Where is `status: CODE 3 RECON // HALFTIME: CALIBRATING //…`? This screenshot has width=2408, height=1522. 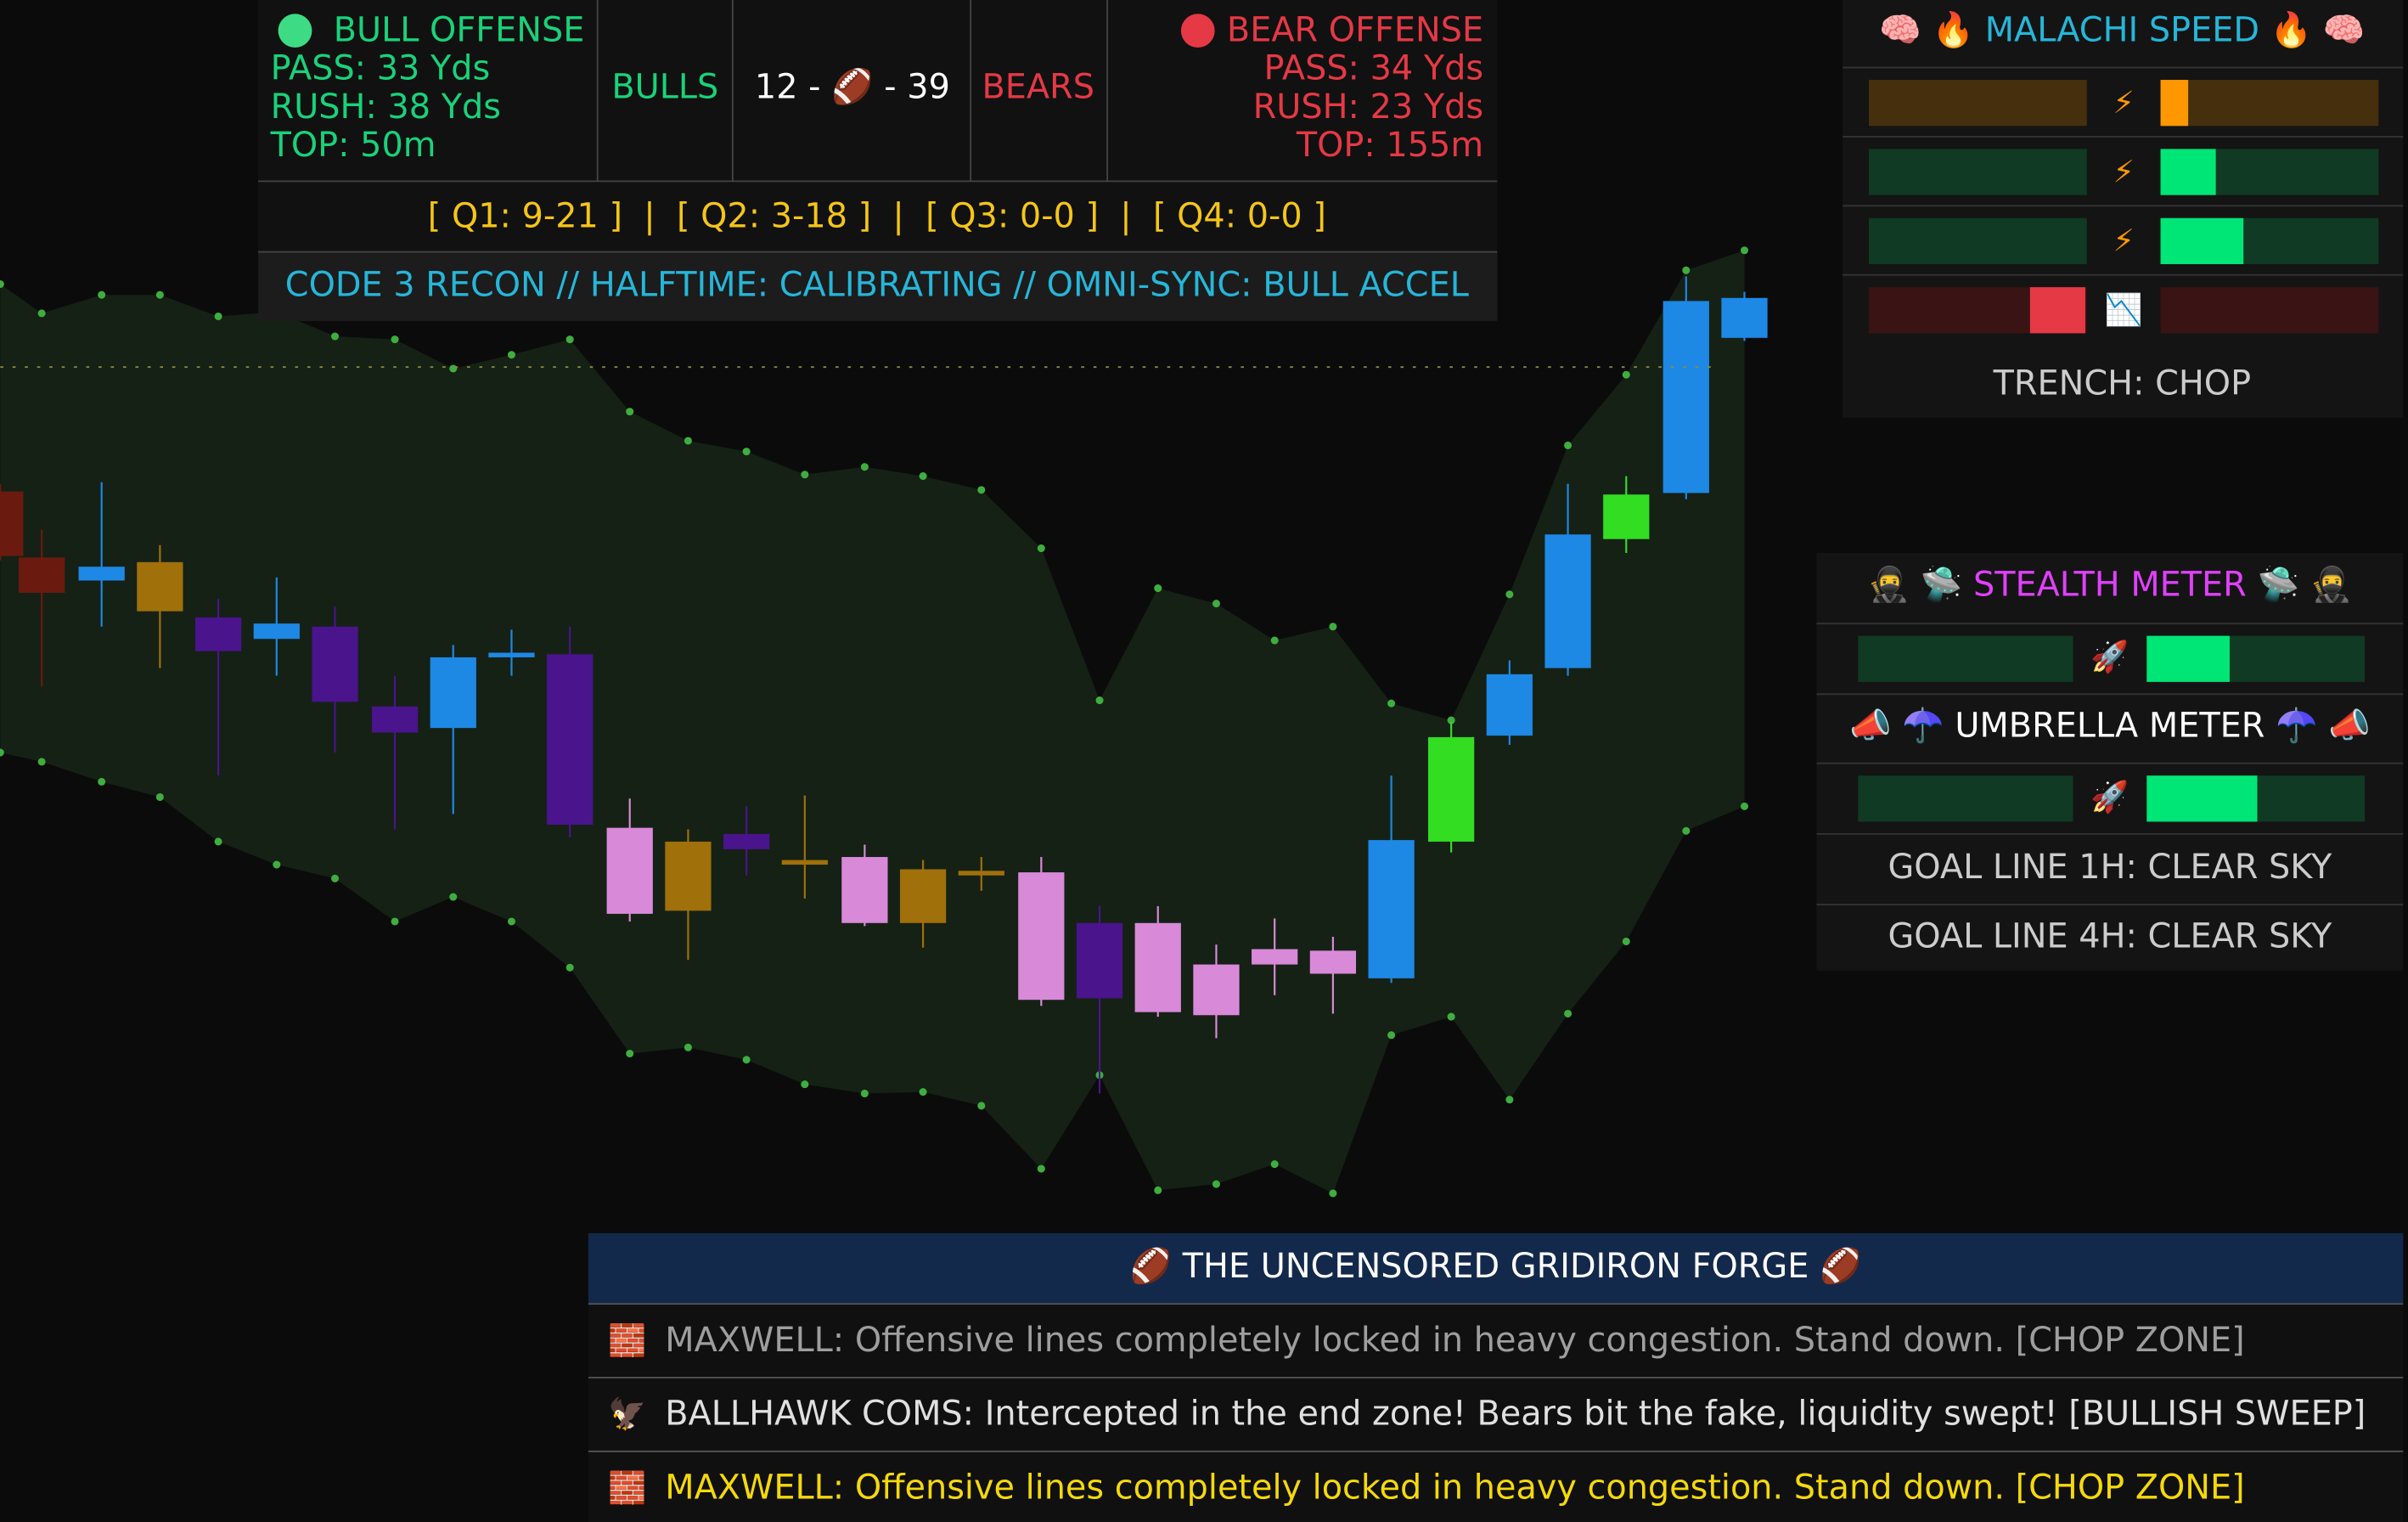
status: CODE 3 RECON // HALFTIME: CALIBRATING //… is located at coordinates (877, 285).